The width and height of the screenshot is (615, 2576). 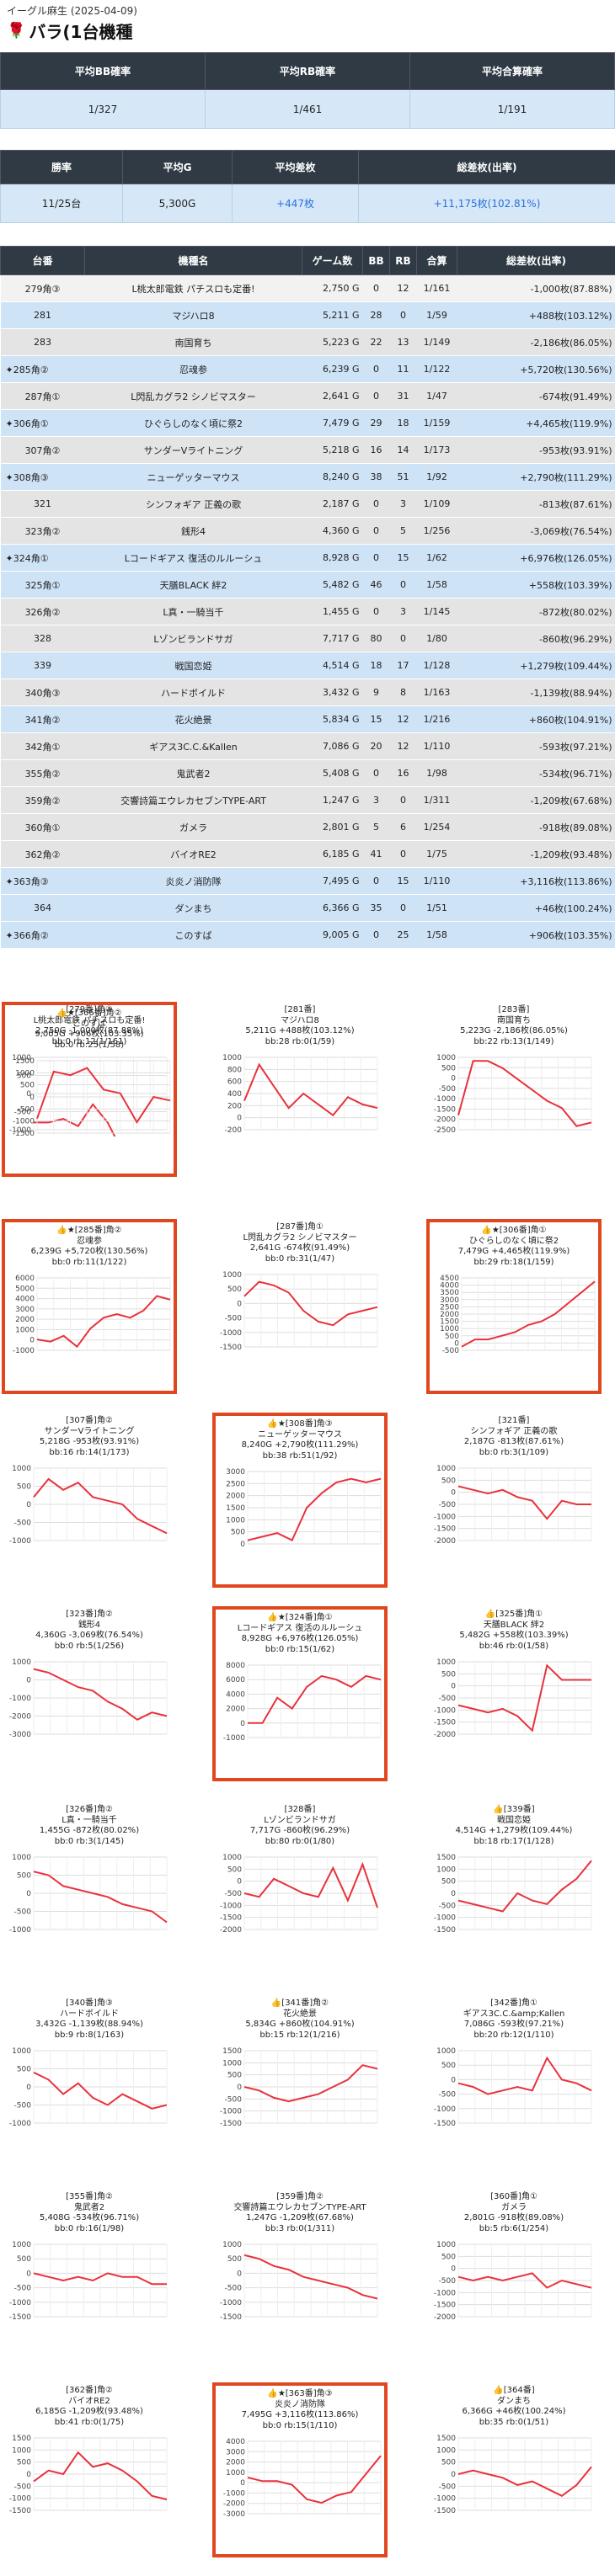 I want to click on card-stats: bb:0 rb:5(1/256), so click(x=89, y=1646).